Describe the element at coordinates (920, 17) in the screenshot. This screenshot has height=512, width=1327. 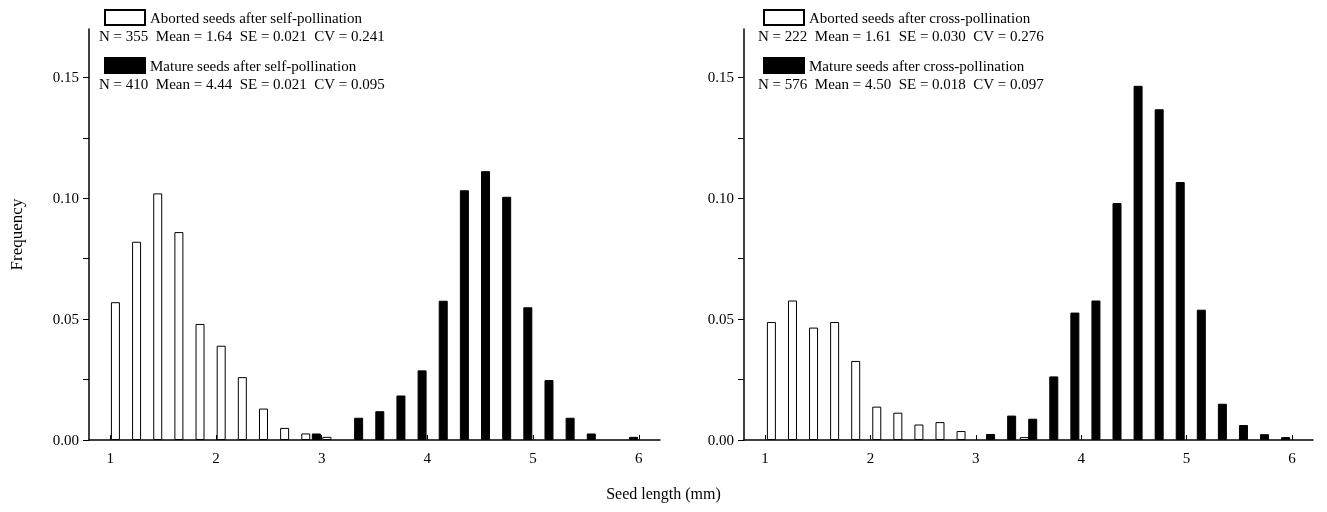
I see `legend-label: Aborted seeds after cross-pollination` at that location.